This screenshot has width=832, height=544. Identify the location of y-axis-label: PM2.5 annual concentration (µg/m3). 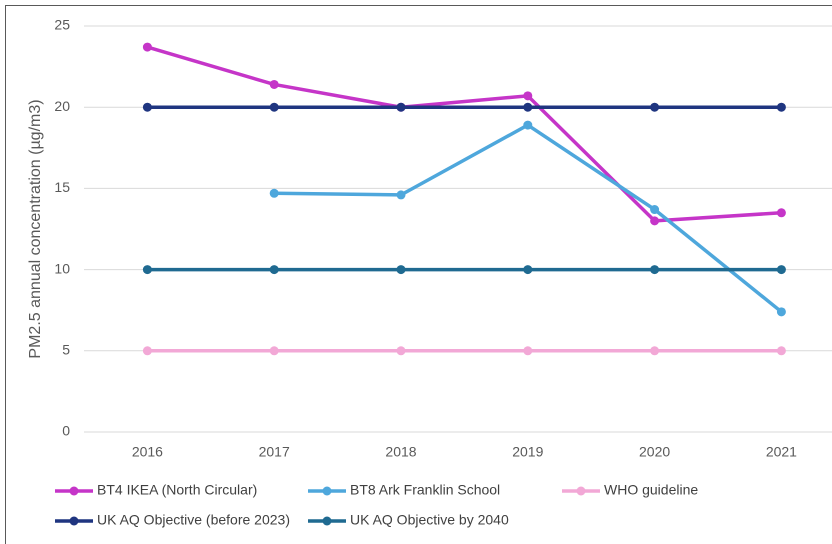
(35, 228).